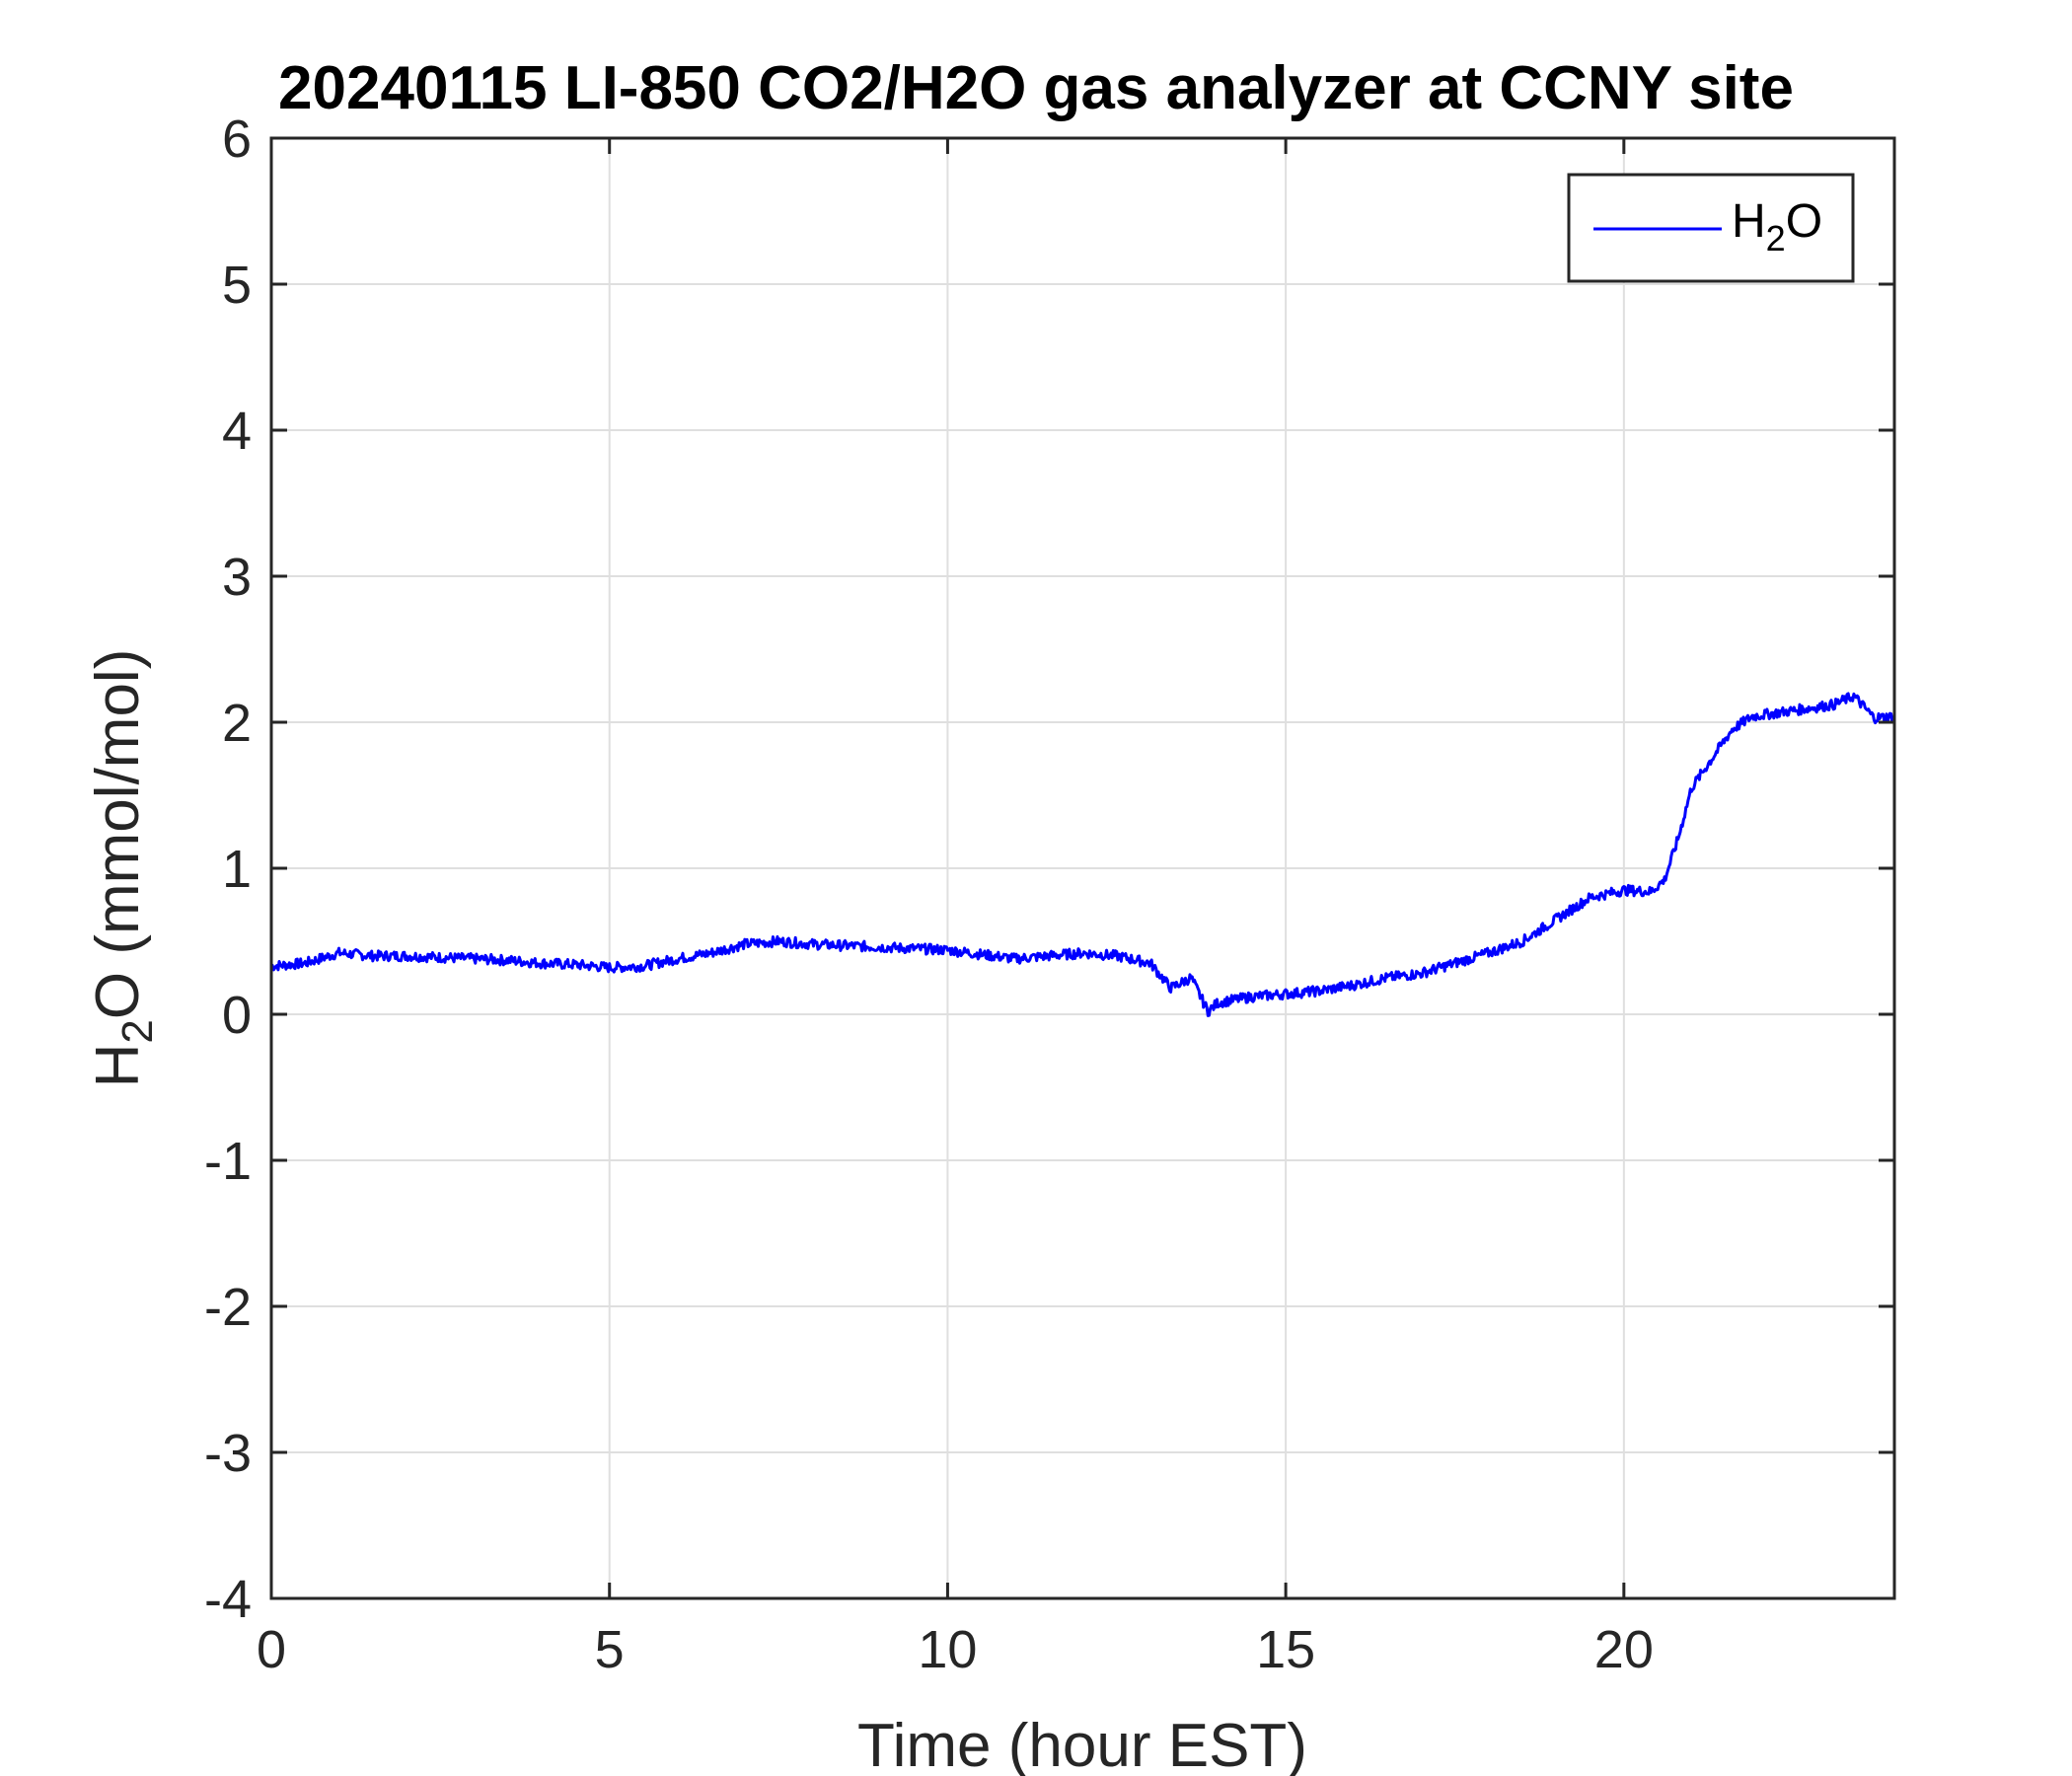 The height and width of the screenshot is (1776, 2072). Describe the element at coordinates (272, 1650) in the screenshot. I see `x-tick-label: 0` at that location.